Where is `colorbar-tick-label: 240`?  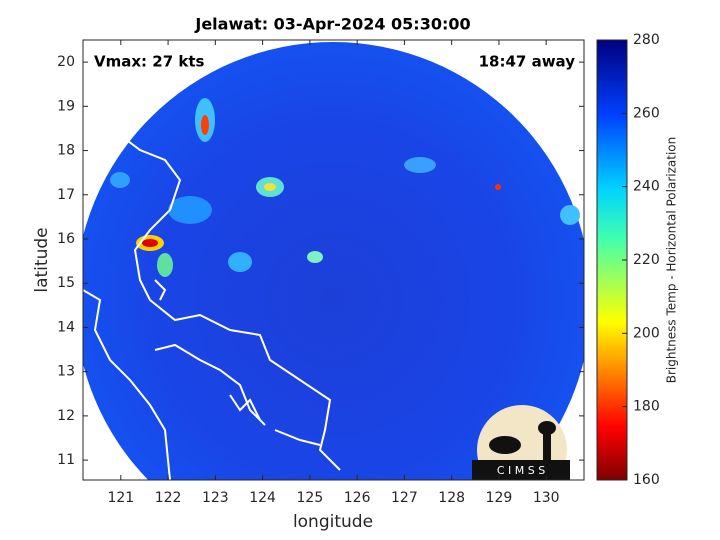 colorbar-tick-label: 240 is located at coordinates (646, 187).